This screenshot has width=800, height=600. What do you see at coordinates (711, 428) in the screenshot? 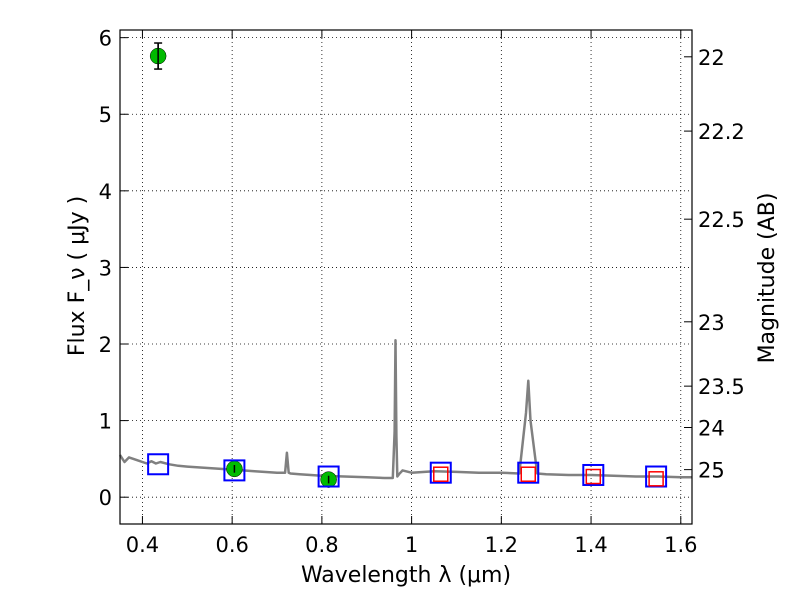
I see `y2-tick-label: 24` at bounding box center [711, 428].